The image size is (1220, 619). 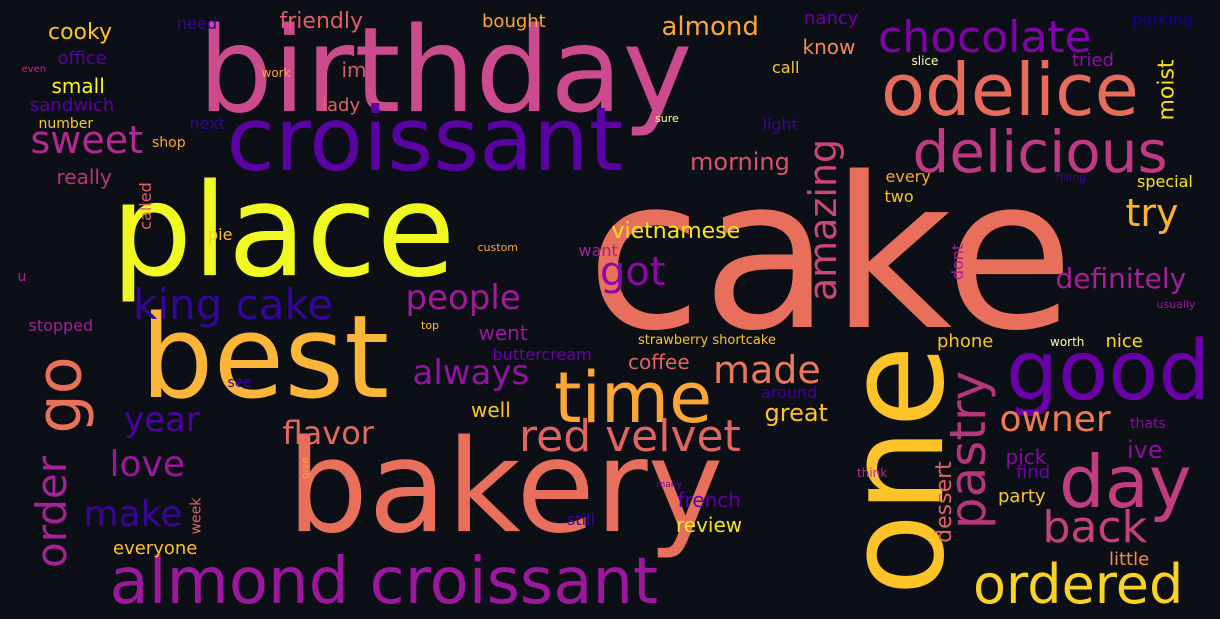 What do you see at coordinates (22, 277) in the screenshot?
I see `cloud-word: u` at bounding box center [22, 277].